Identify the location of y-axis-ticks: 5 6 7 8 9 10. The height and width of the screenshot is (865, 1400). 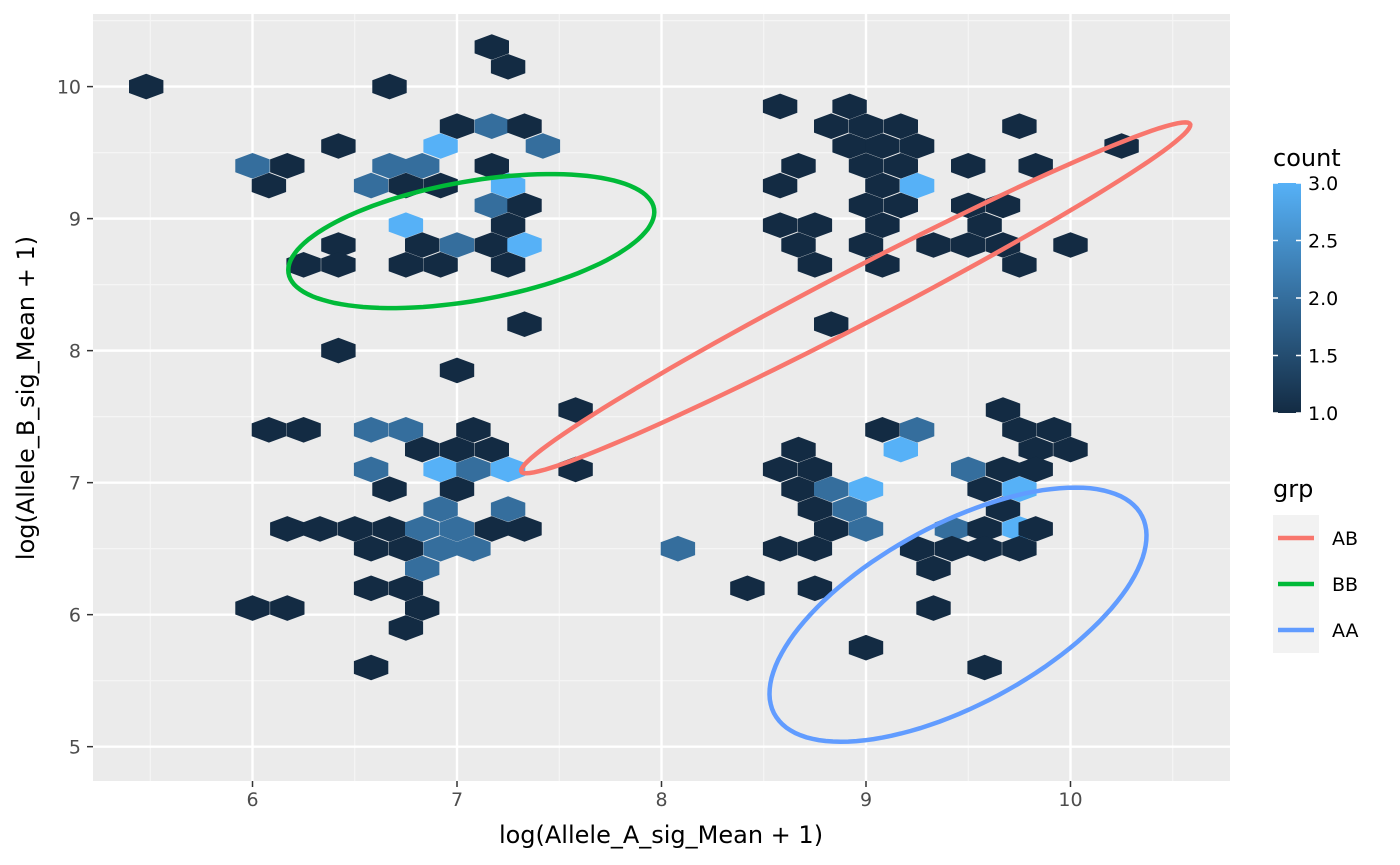
(75, 418).